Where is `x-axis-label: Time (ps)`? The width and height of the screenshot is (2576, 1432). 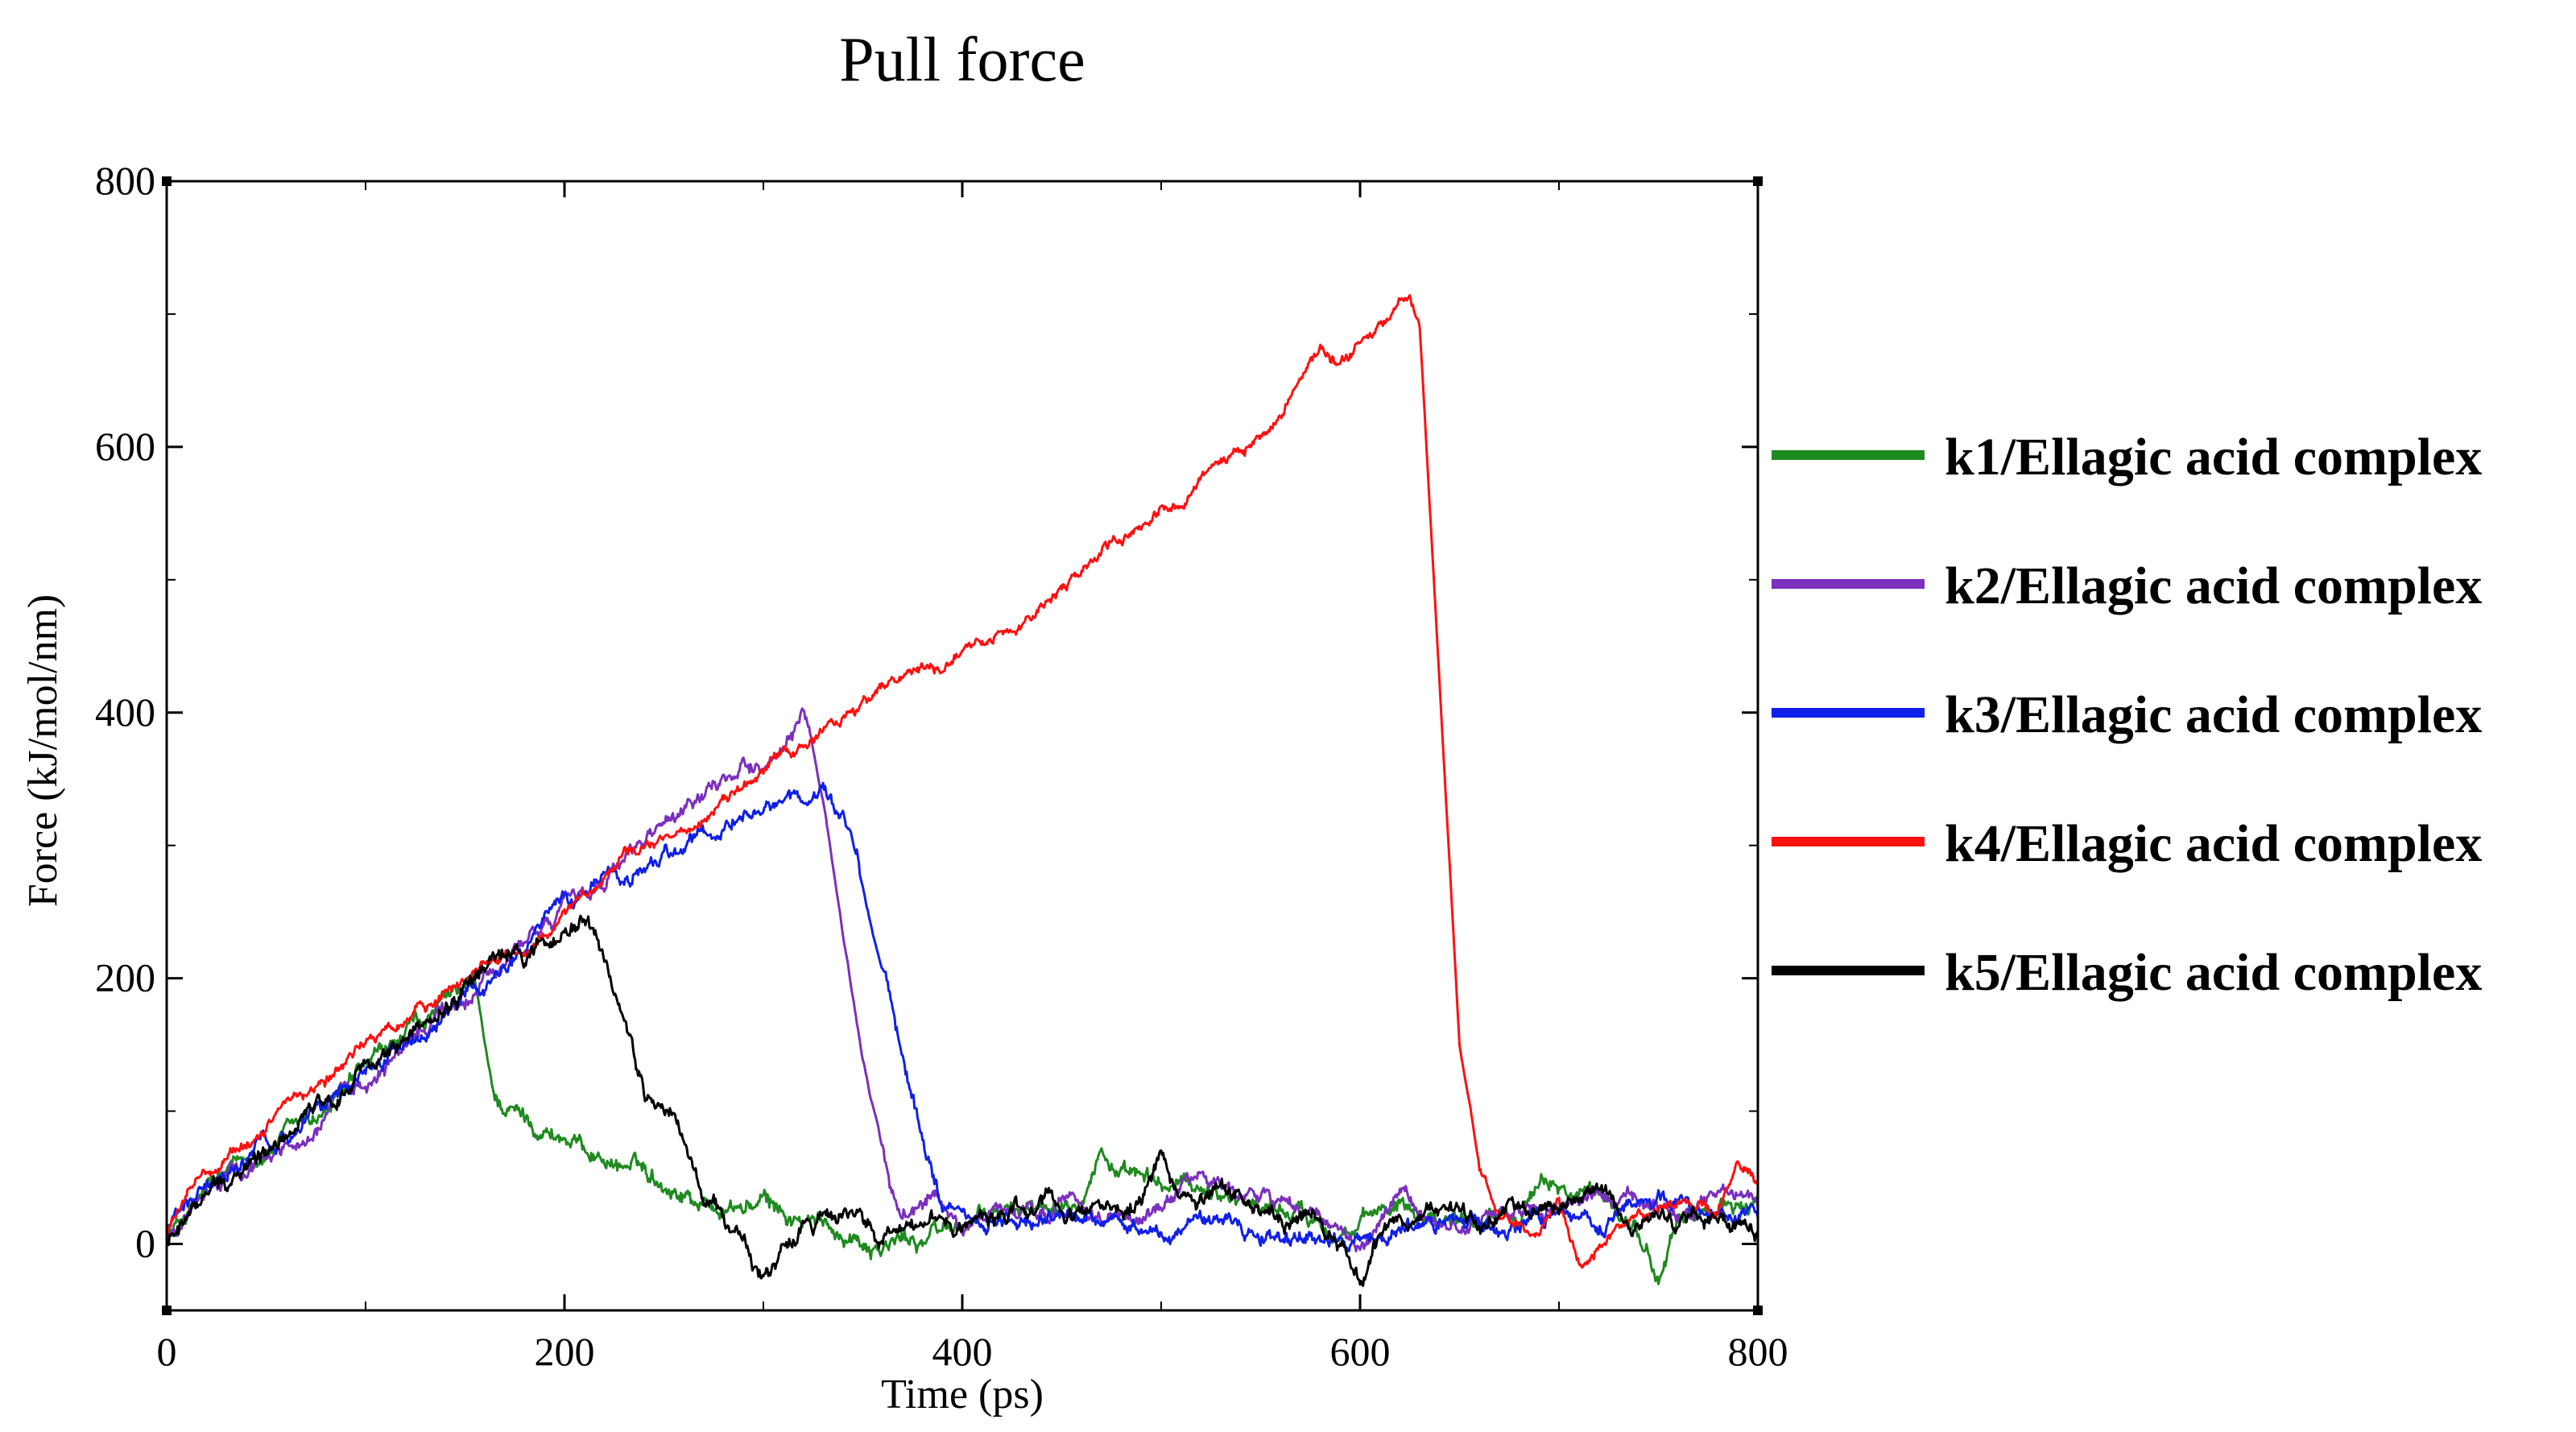 x-axis-label: Time (ps) is located at coordinates (963, 1395).